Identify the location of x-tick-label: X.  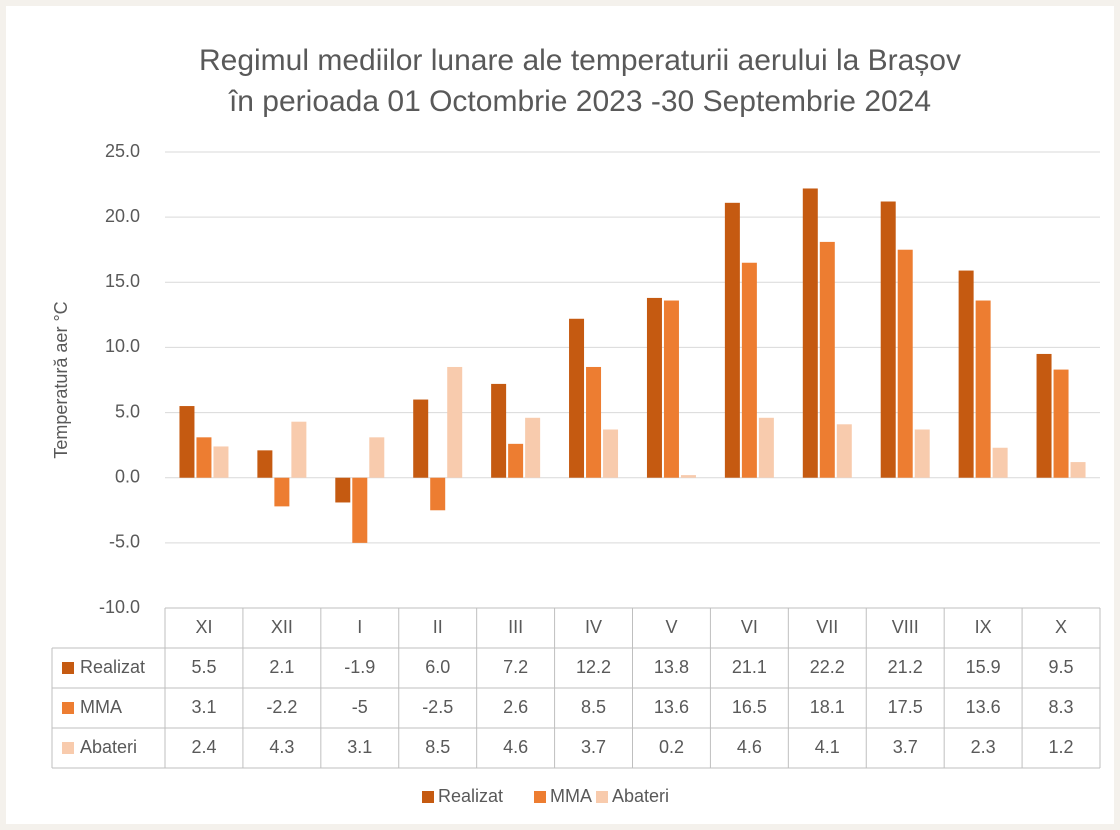
(1061, 627).